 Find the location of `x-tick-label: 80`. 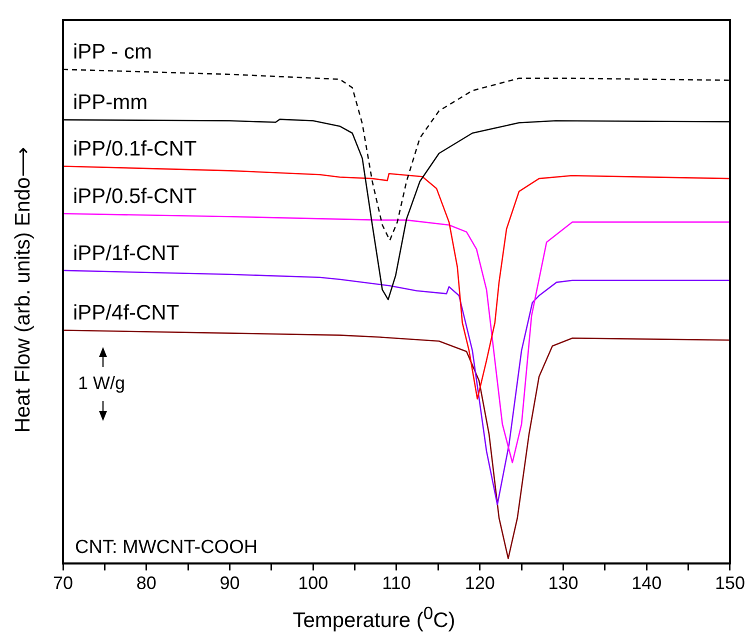

x-tick-label: 80 is located at coordinates (146, 583).